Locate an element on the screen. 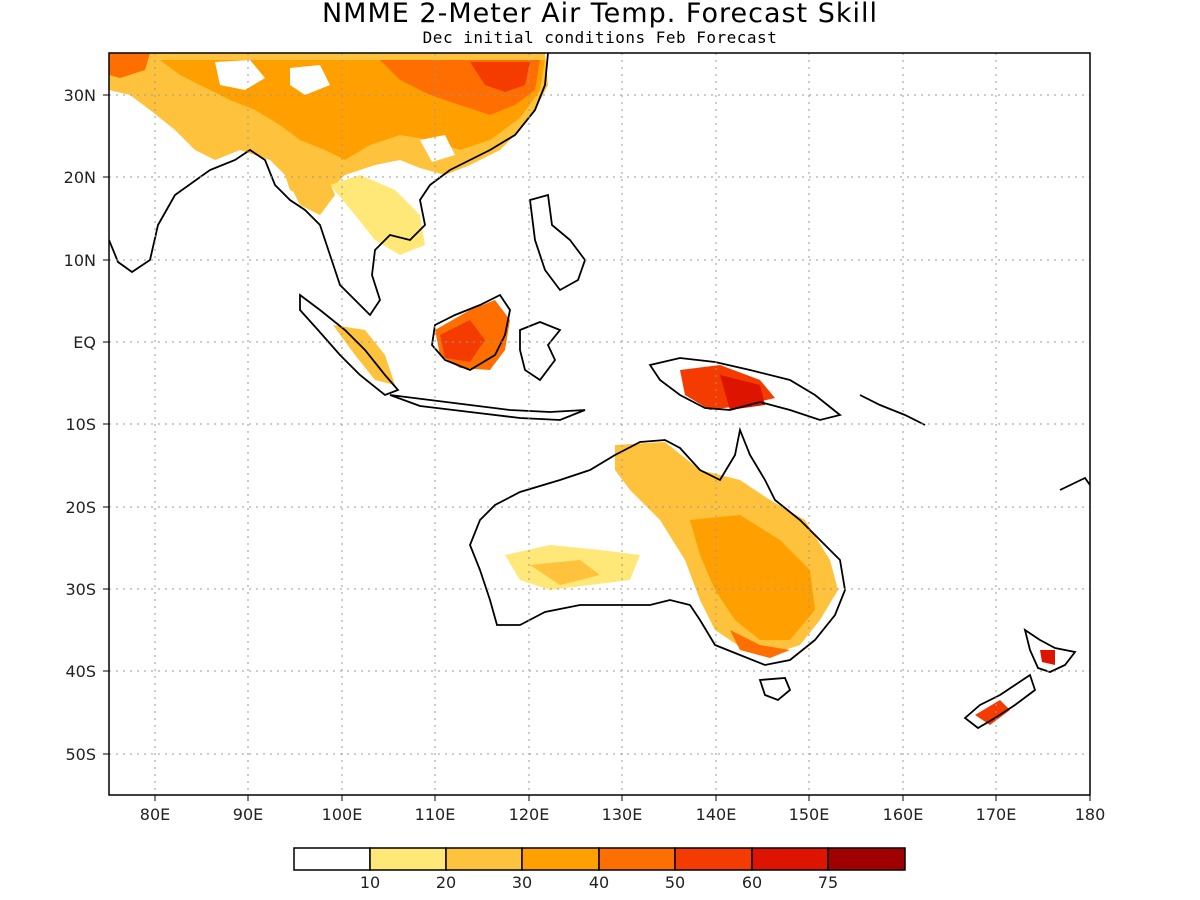 The height and width of the screenshot is (900, 1200). y-tick-label: 40S is located at coordinates (80, 671).